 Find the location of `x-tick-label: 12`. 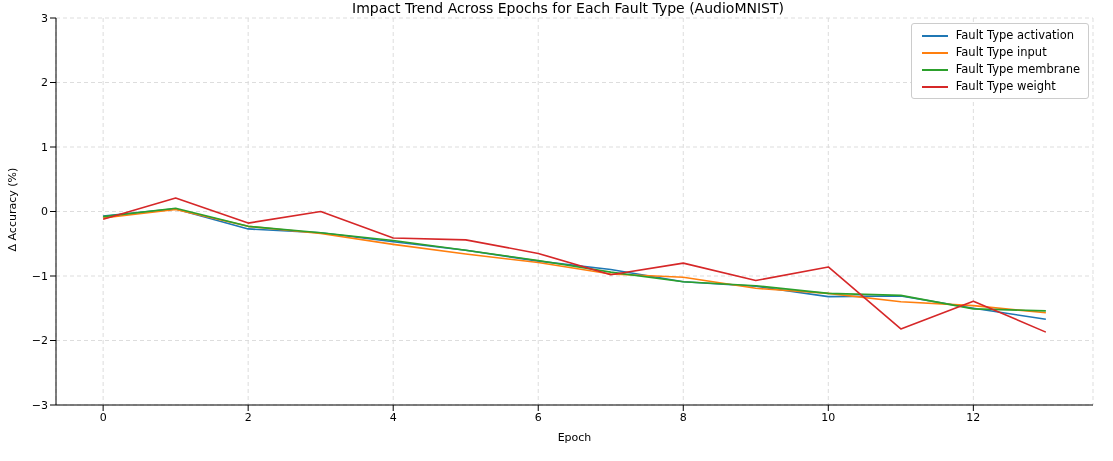

x-tick-label: 12 is located at coordinates (973, 417).